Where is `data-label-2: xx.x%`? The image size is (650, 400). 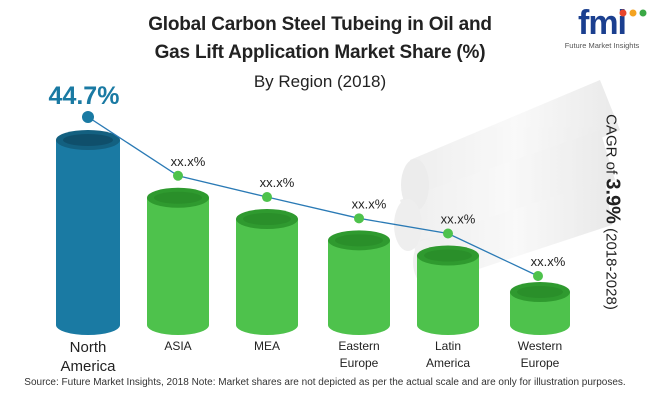
data-label-2: xx.x% is located at coordinates (277, 182).